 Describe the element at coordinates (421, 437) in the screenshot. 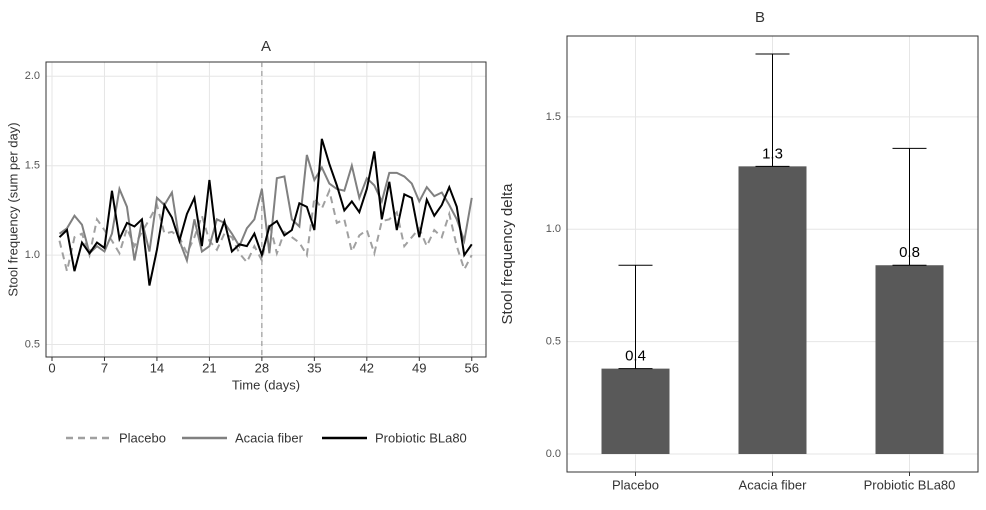

I see `legend-label: Probiotic BLa80` at that location.